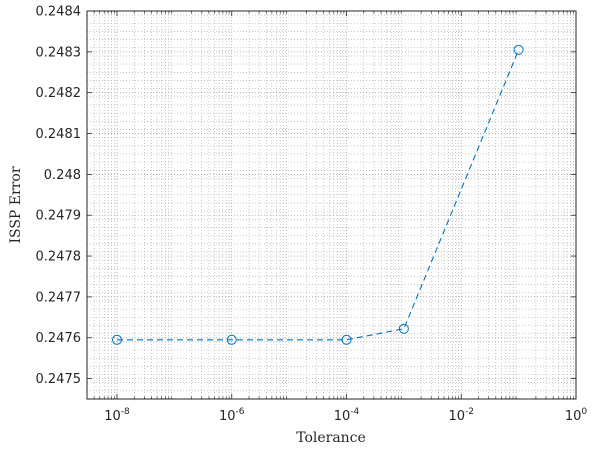  What do you see at coordinates (59, 134) in the screenshot?
I see `y-tick-label: 0.2481` at bounding box center [59, 134].